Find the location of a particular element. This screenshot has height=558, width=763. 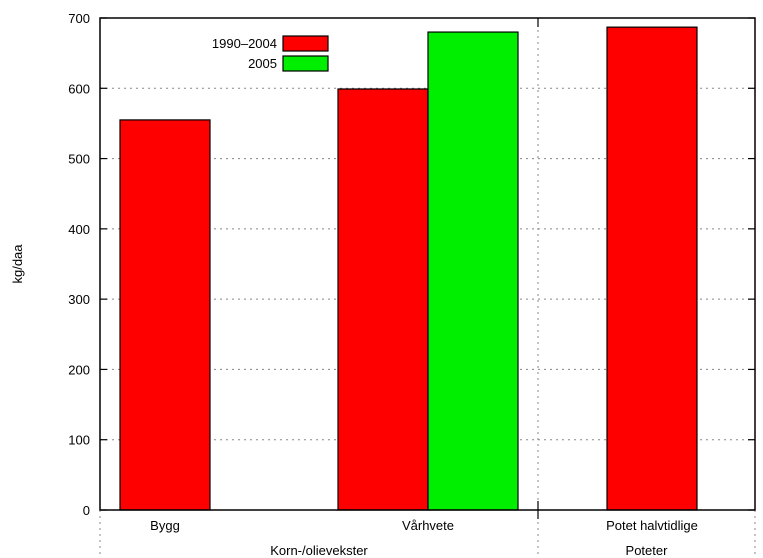

x-tick-label: Potet halvtidlige is located at coordinates (652, 525).